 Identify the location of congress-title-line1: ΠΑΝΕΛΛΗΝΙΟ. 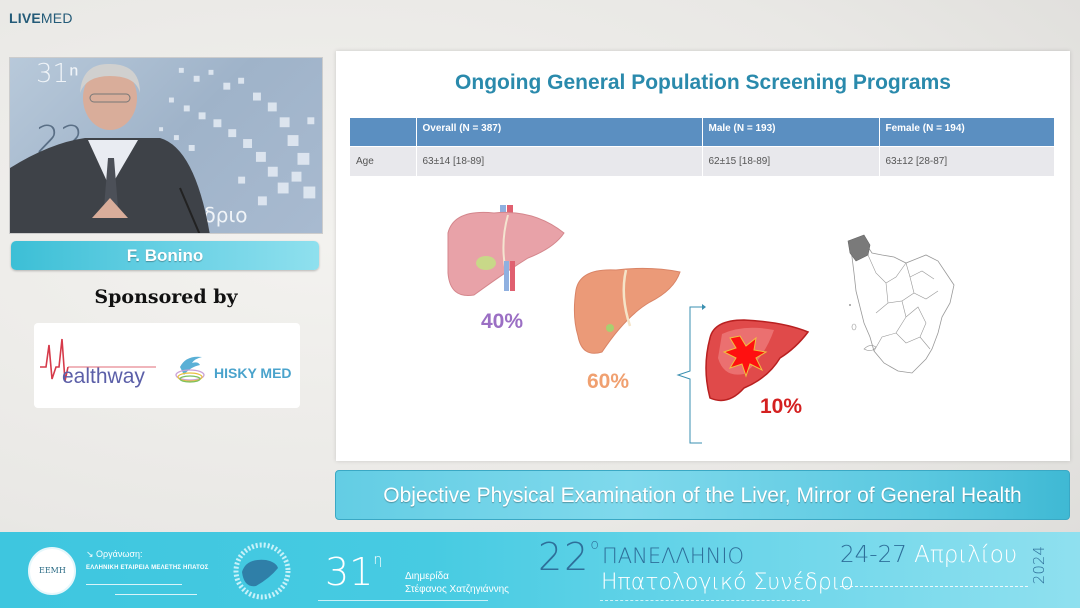
(673, 556).